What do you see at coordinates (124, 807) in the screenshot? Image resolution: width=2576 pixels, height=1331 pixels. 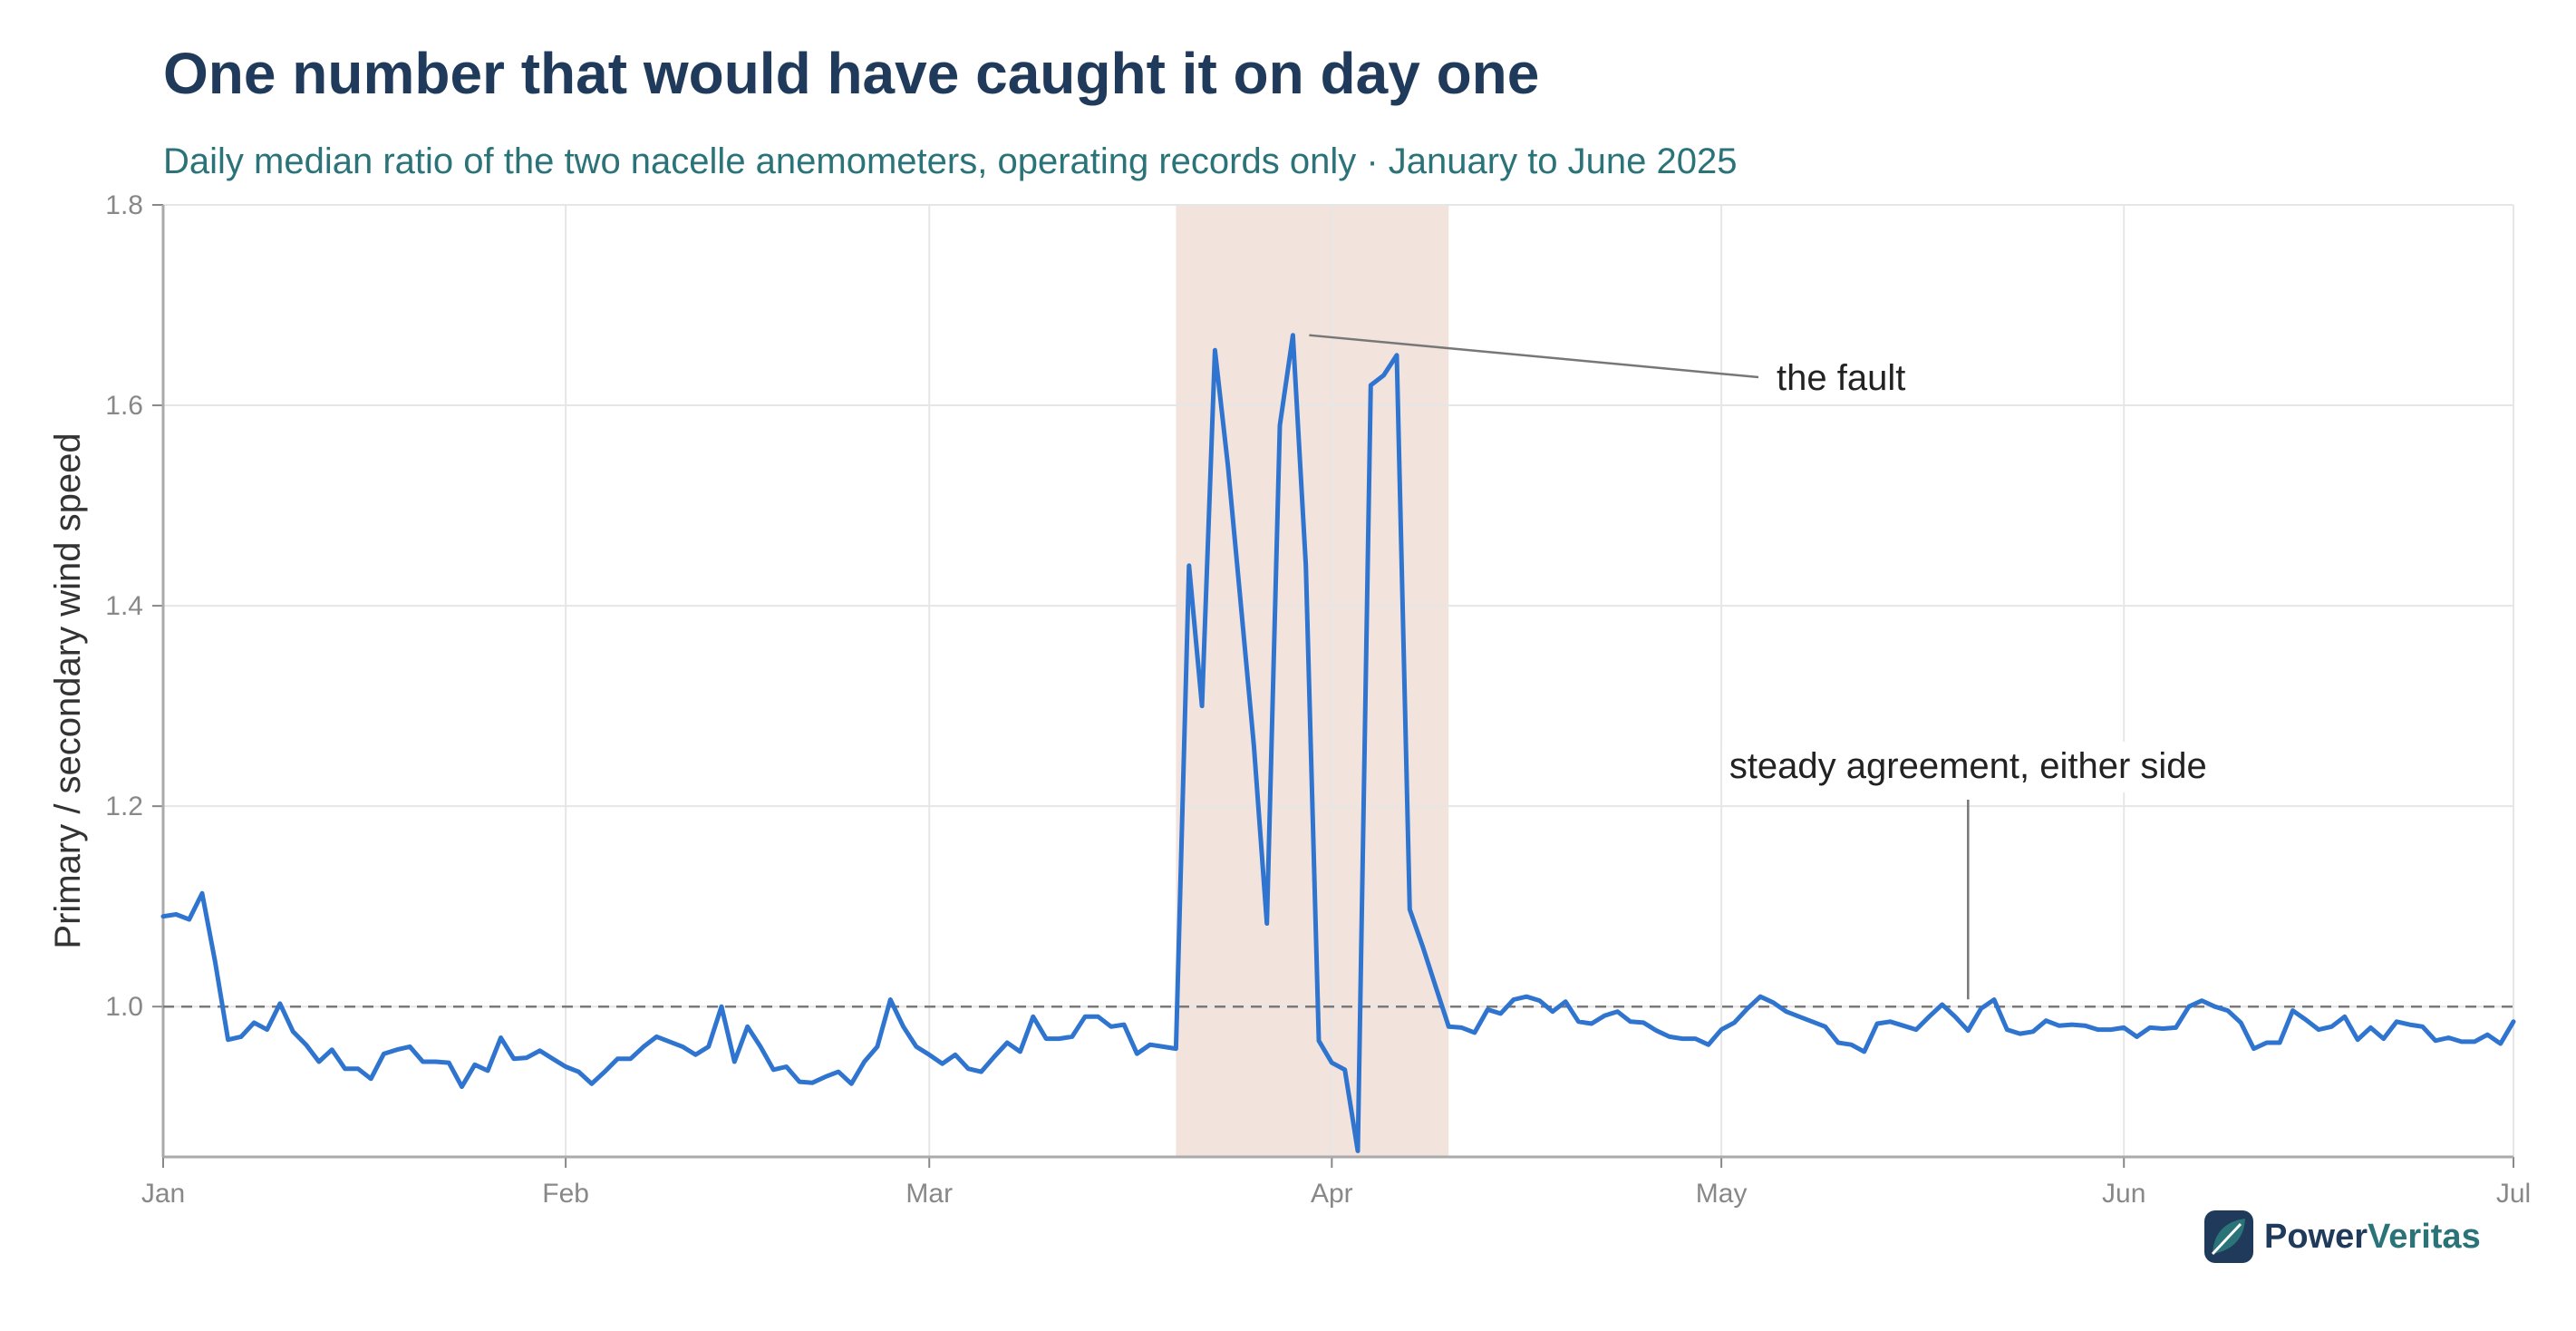 I see `y-tick-label: 1.2` at bounding box center [124, 807].